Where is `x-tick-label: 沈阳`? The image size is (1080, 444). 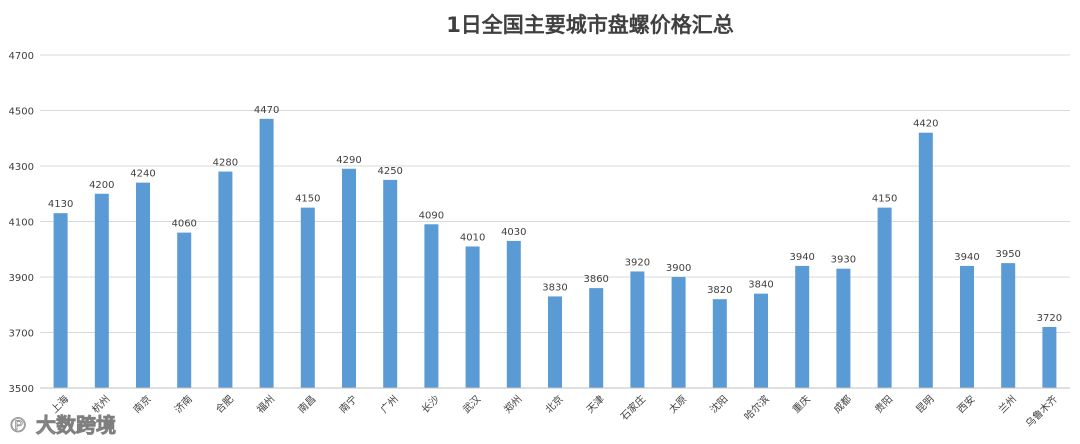 x-tick-label: 沈阳 is located at coordinates (718, 403).